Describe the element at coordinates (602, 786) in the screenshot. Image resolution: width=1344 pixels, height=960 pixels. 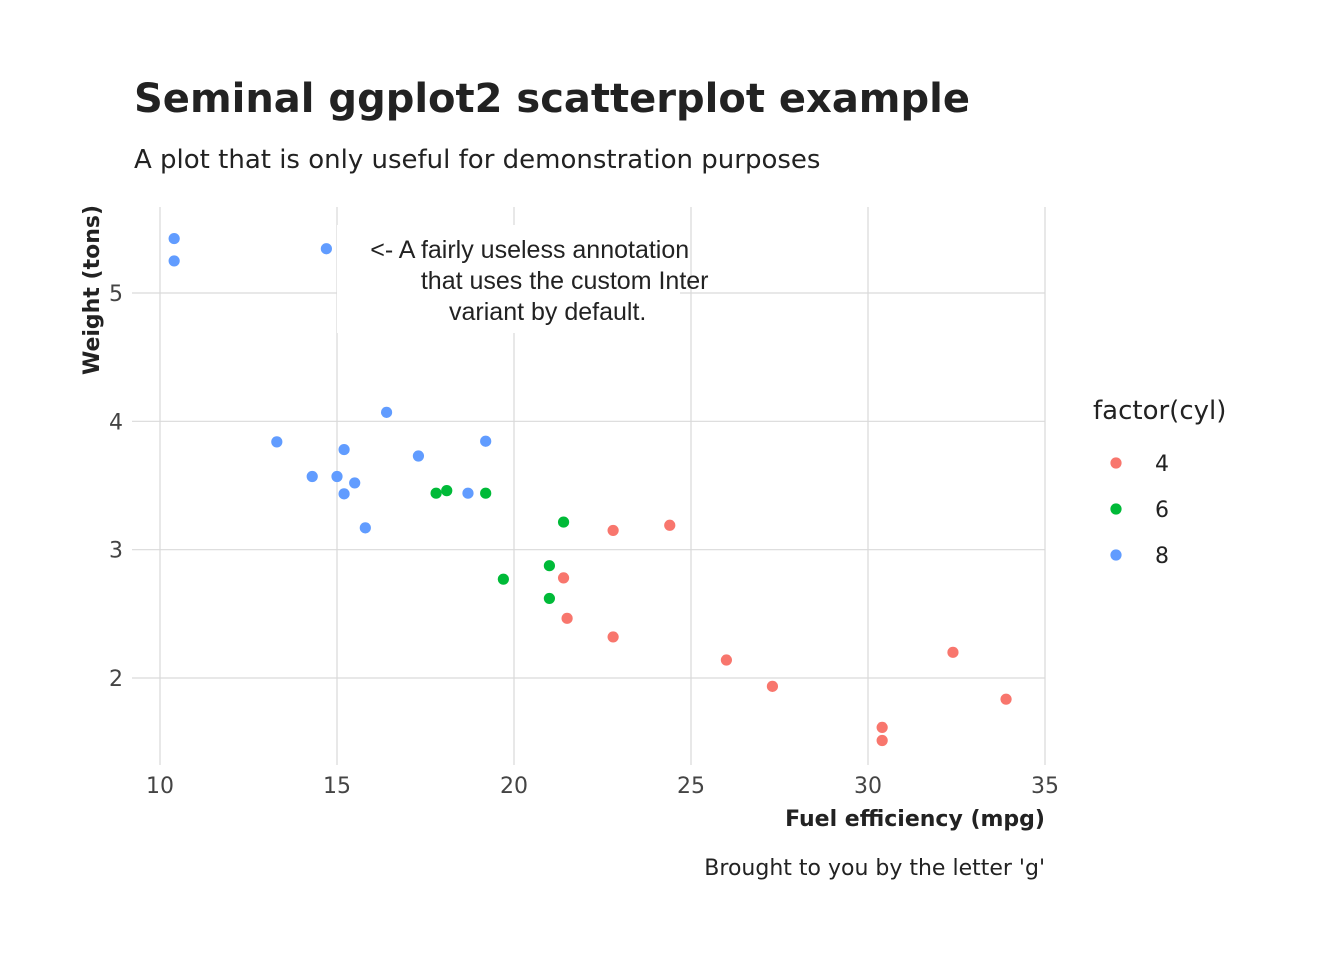
I see `x-axis-ticks: 10 15 20 25 30 35` at that location.